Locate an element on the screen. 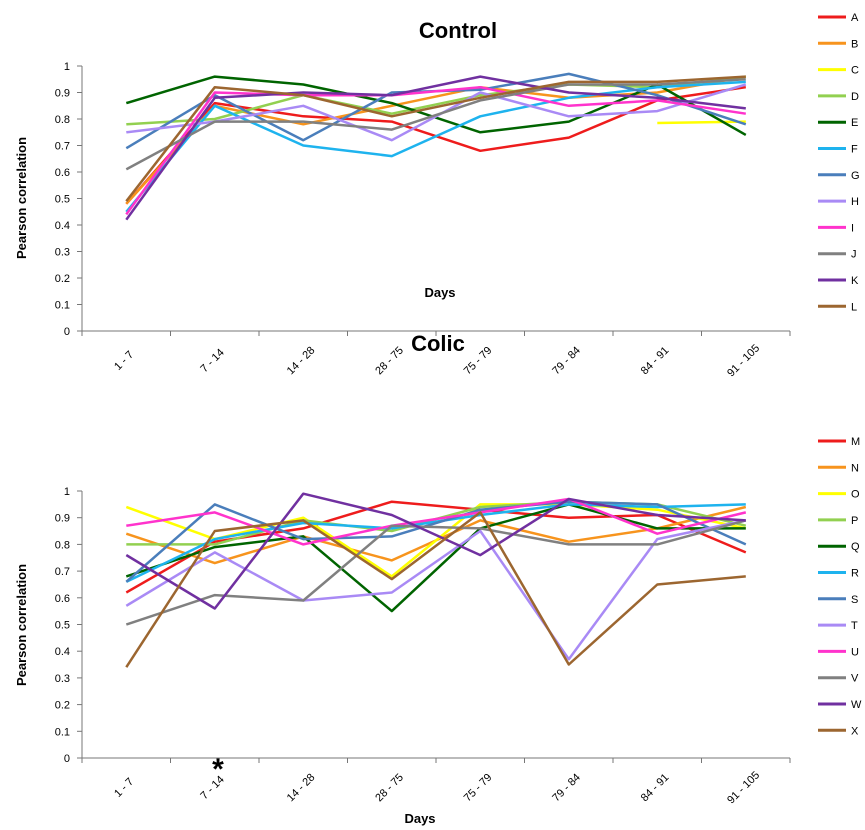 This screenshot has height=830, width=865. legend-label: A is located at coordinates (855, 18).